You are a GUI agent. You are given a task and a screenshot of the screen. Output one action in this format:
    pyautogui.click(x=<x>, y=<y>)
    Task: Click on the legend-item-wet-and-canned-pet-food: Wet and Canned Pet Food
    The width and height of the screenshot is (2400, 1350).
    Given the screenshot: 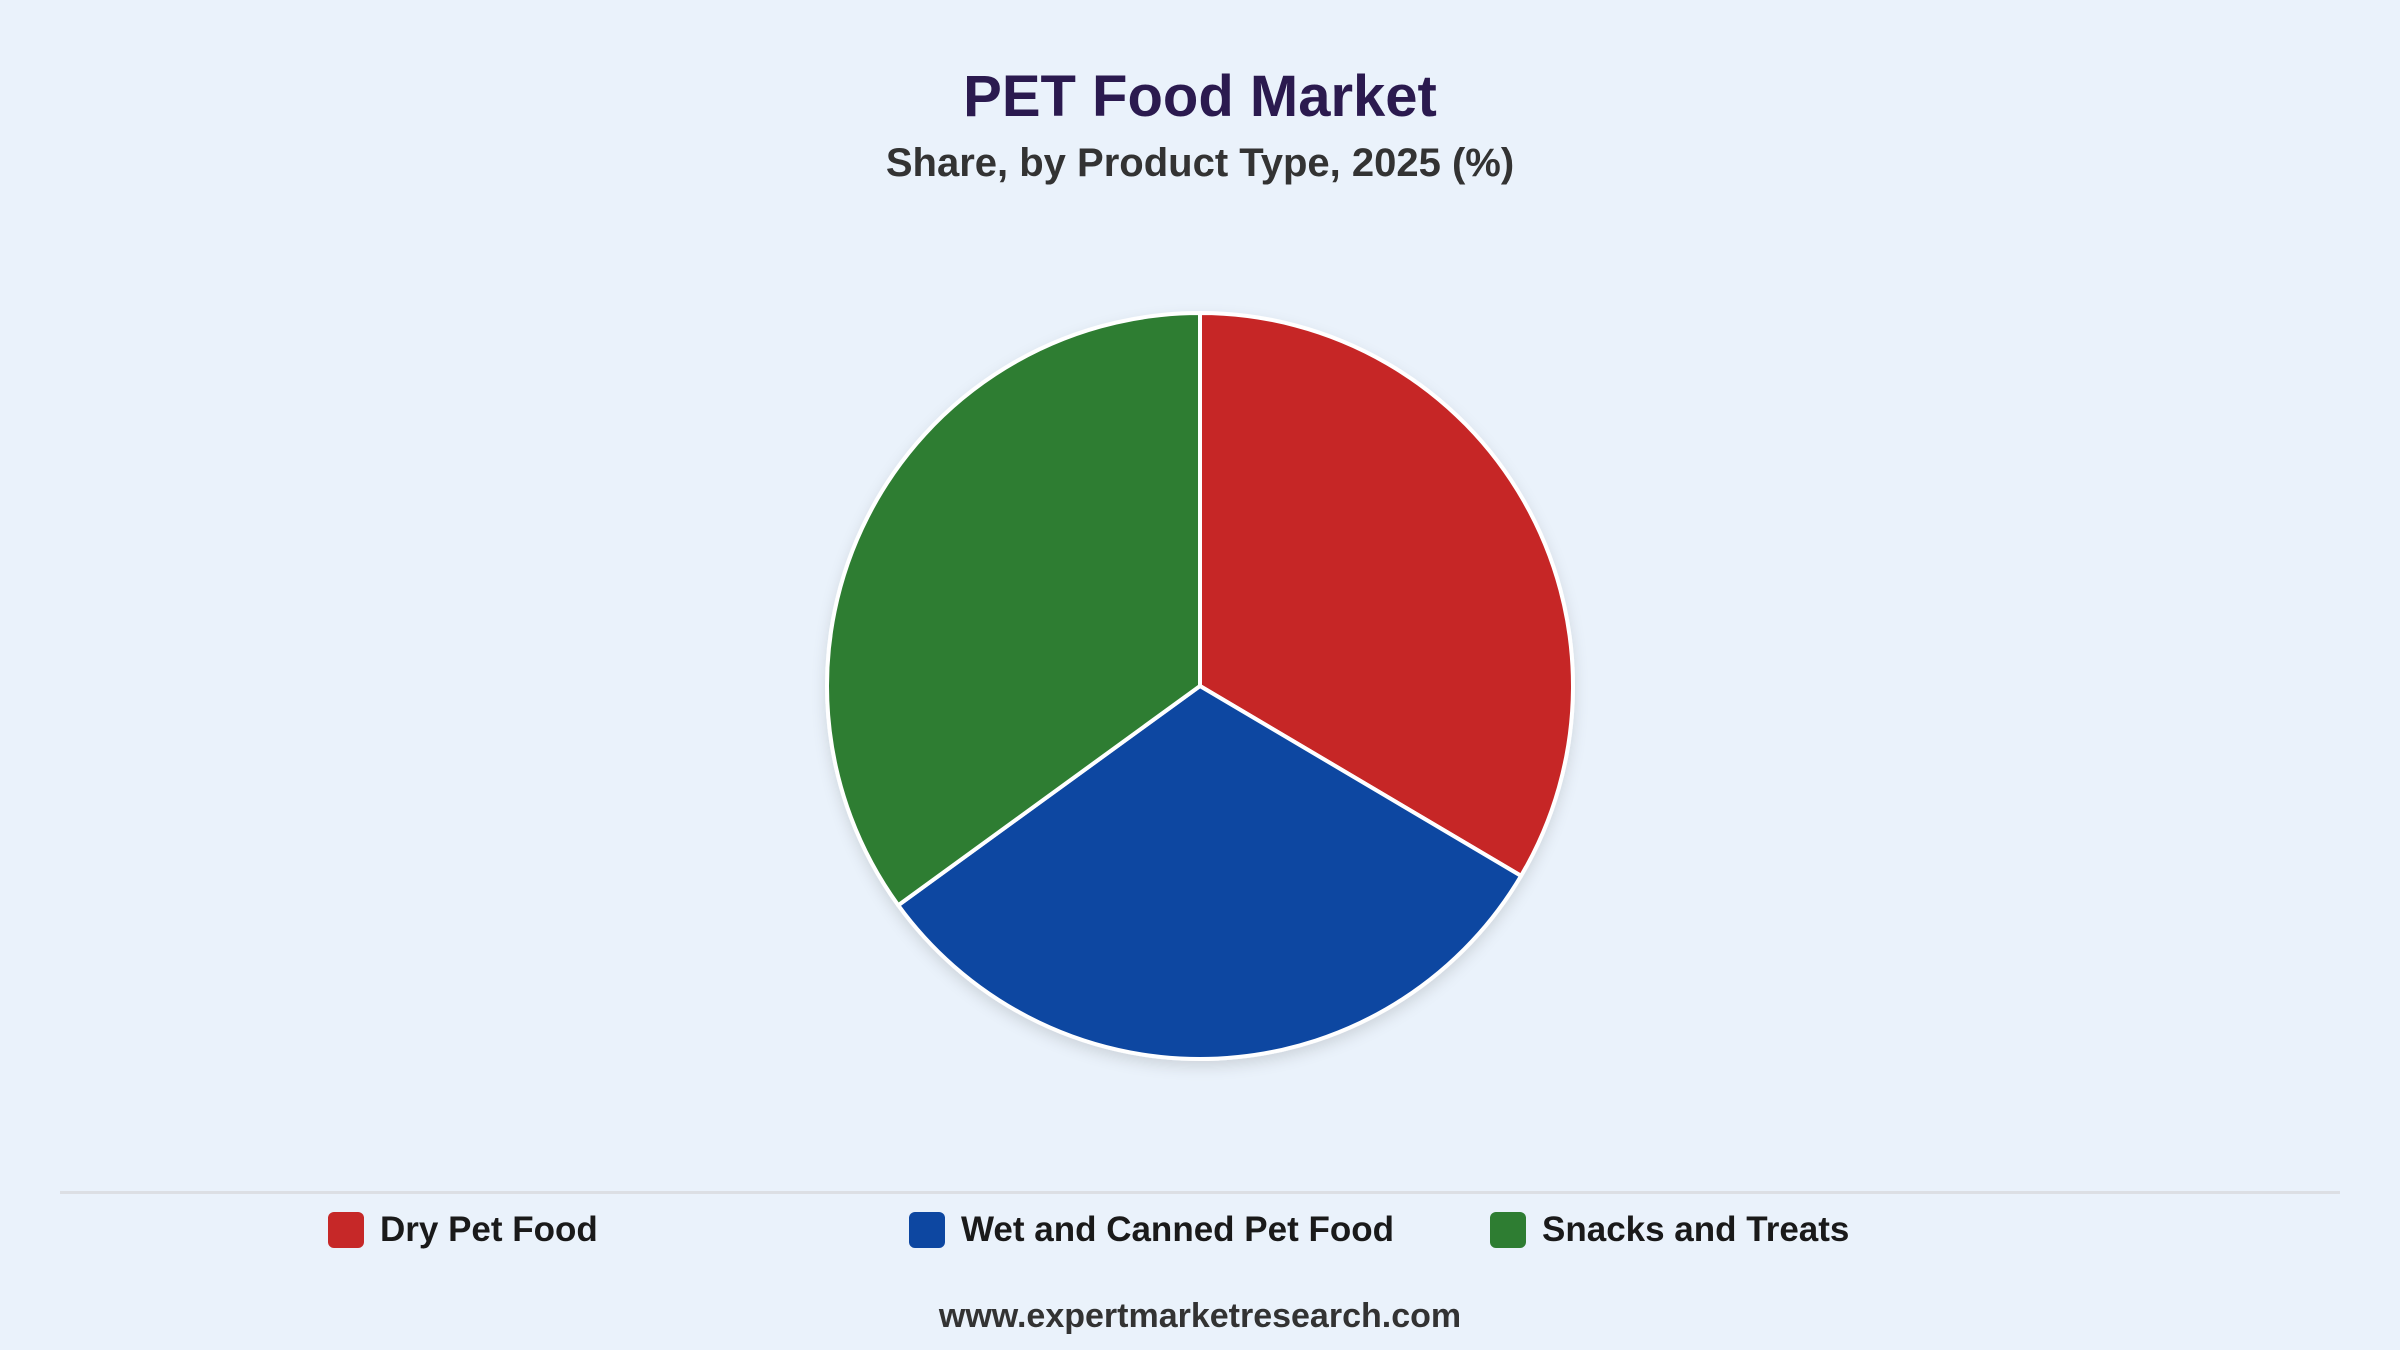 What is the action you would take?
    pyautogui.click(x=1151, y=1230)
    